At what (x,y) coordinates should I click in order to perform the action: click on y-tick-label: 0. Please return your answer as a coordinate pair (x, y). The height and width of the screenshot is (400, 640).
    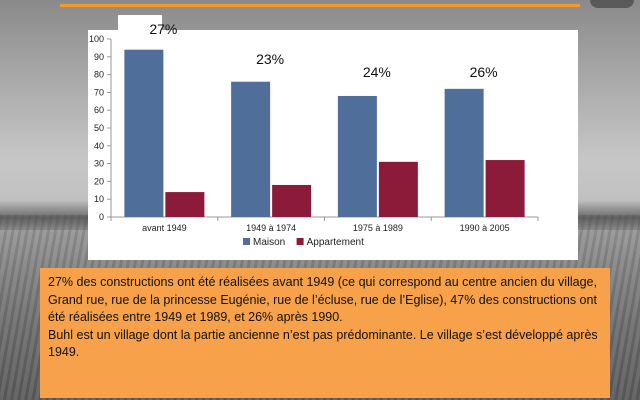
    Looking at the image, I should click on (101, 217).